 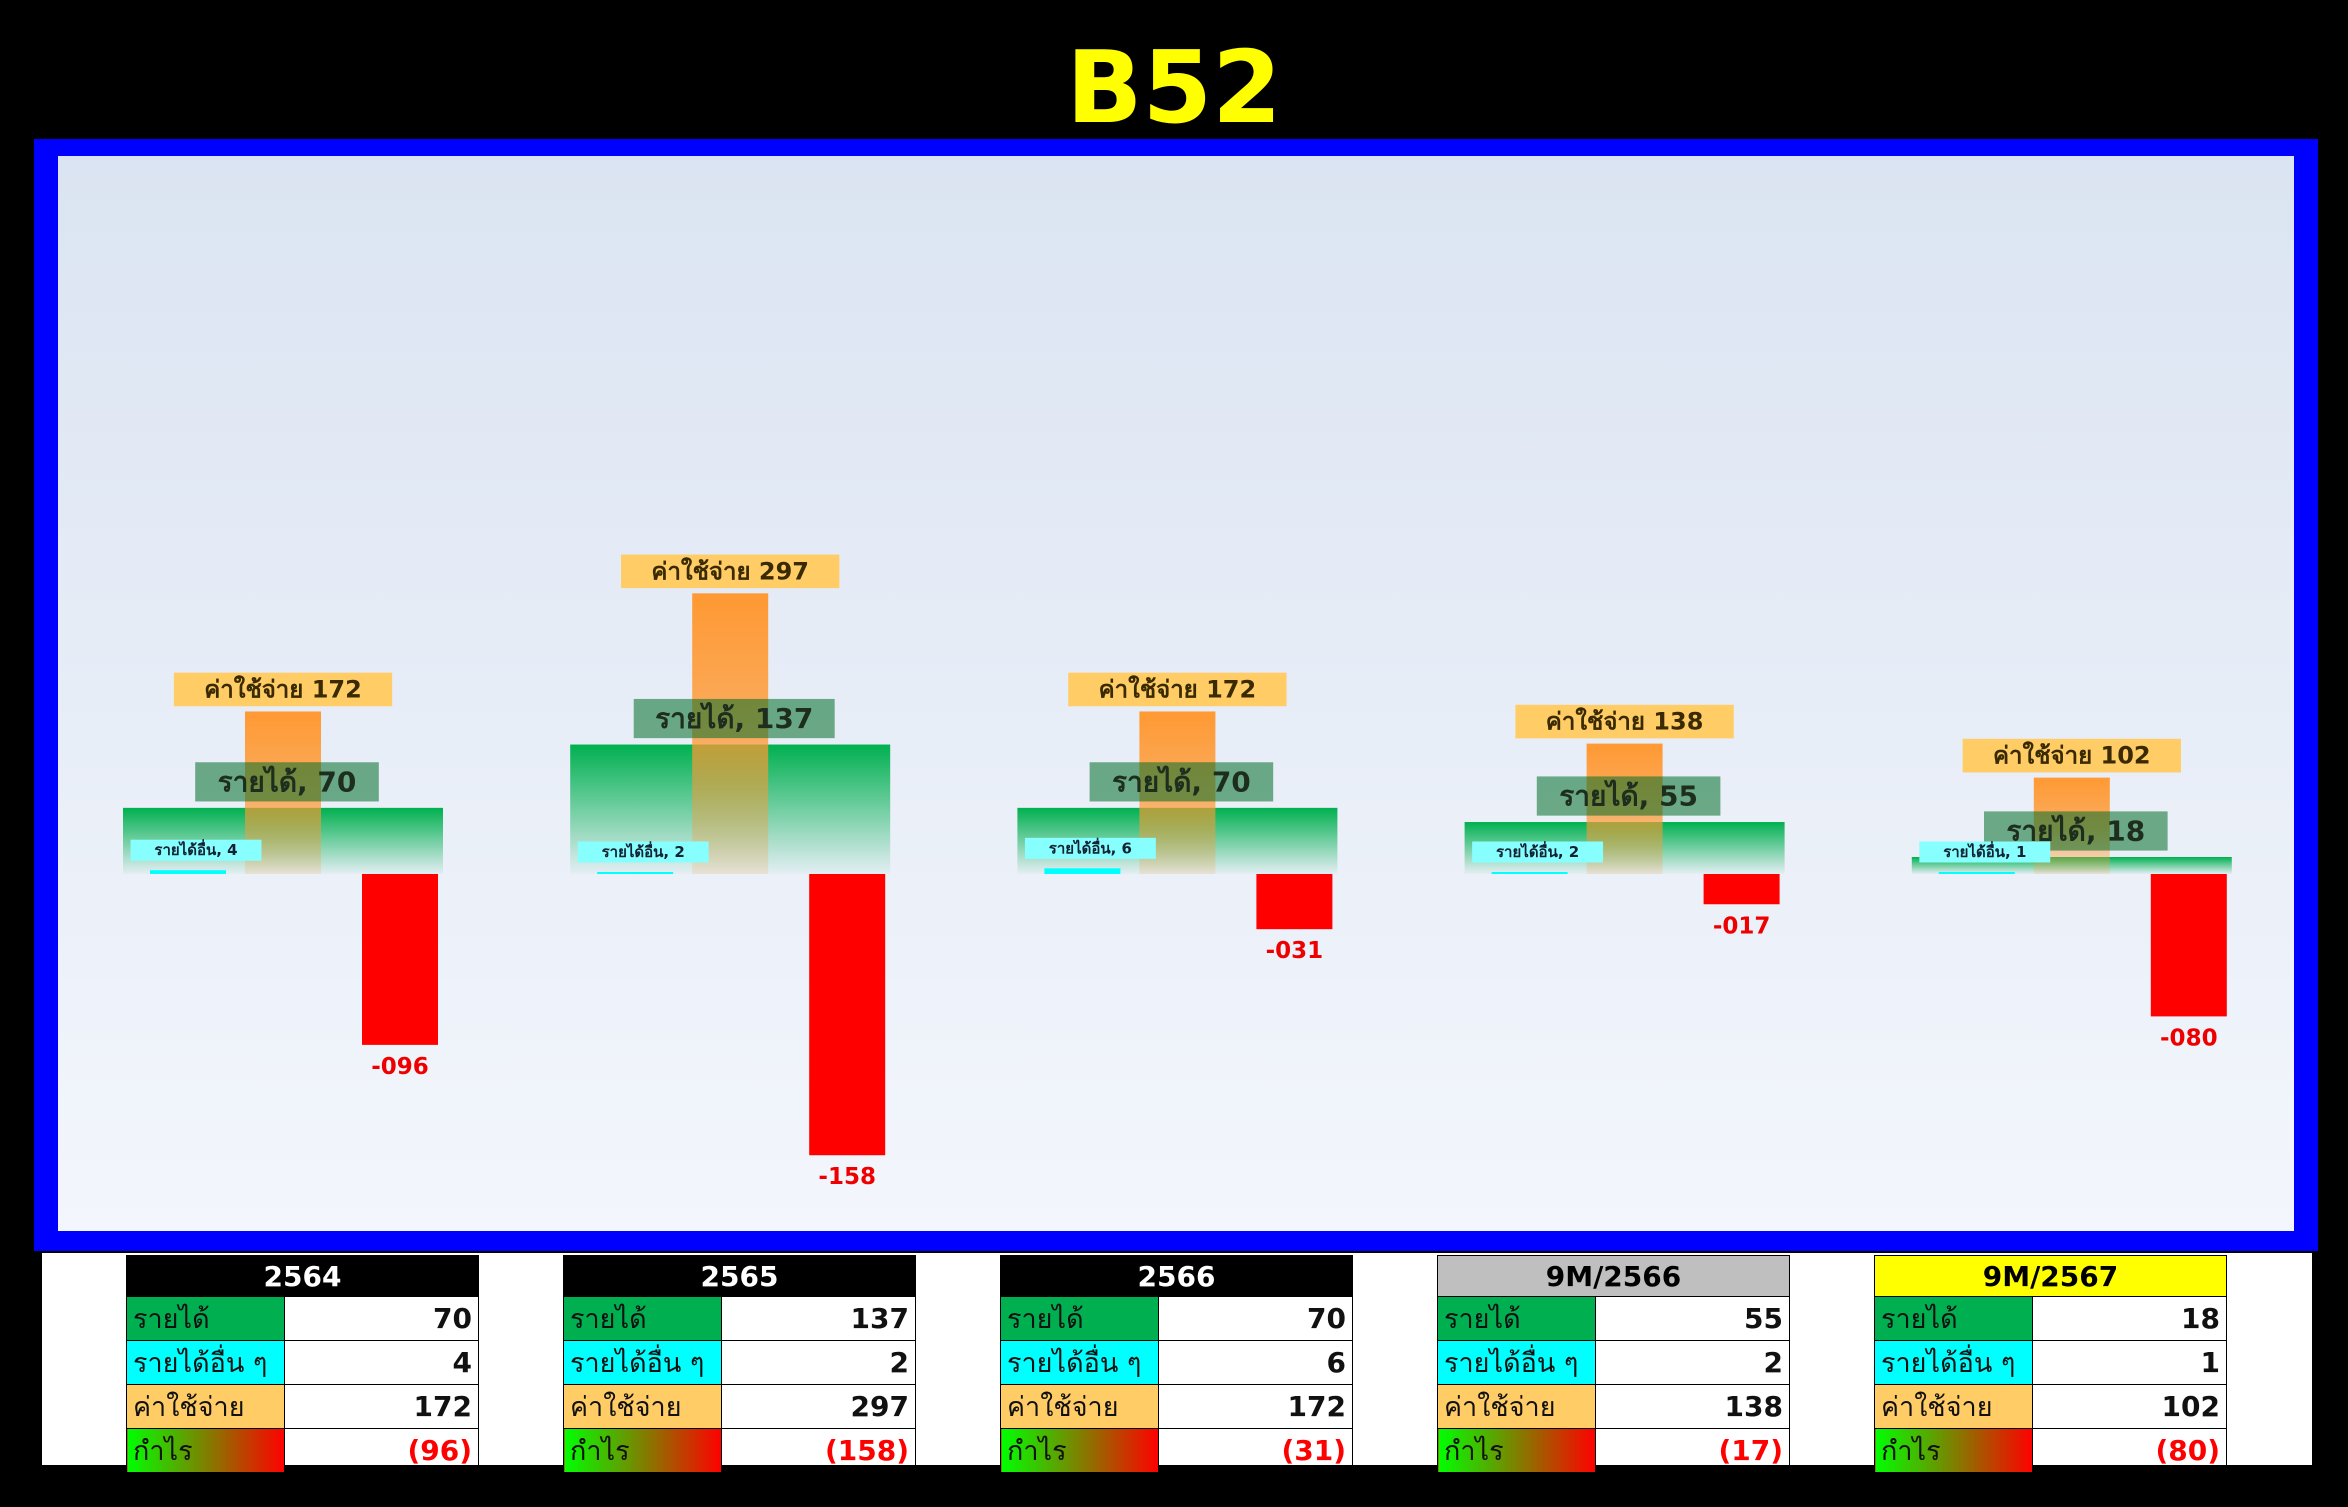 What do you see at coordinates (1613, 1276) in the screenshot?
I see `table-header-year: 9M/2566` at bounding box center [1613, 1276].